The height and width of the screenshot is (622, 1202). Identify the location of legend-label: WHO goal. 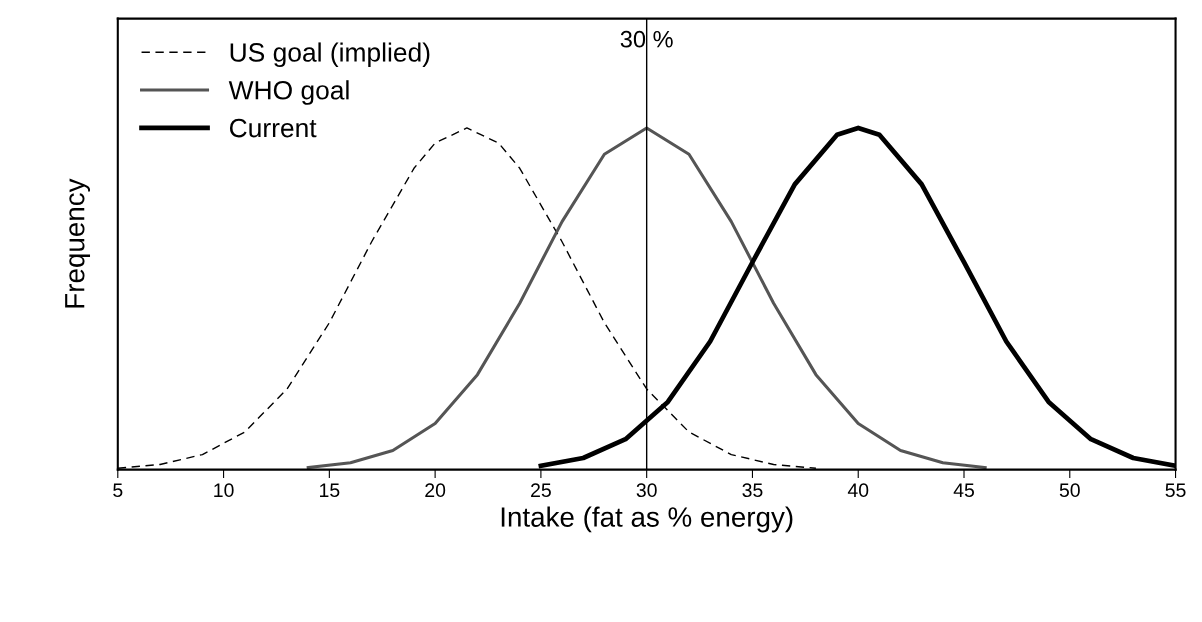
(288, 92).